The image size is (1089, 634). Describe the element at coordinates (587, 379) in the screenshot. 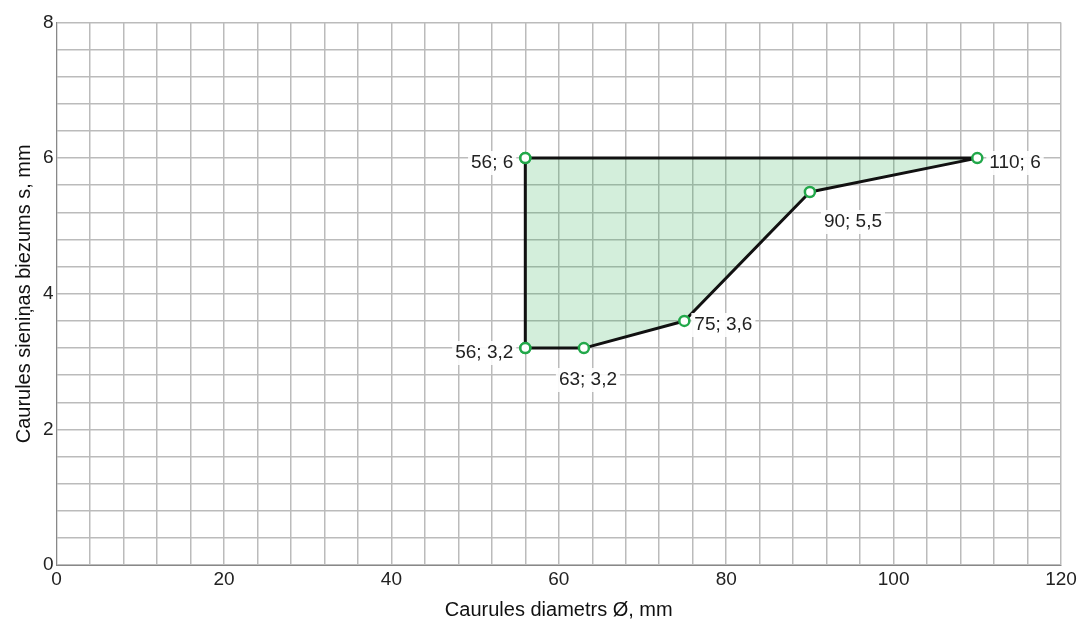

I see `data-label: 63; 3,2` at that location.